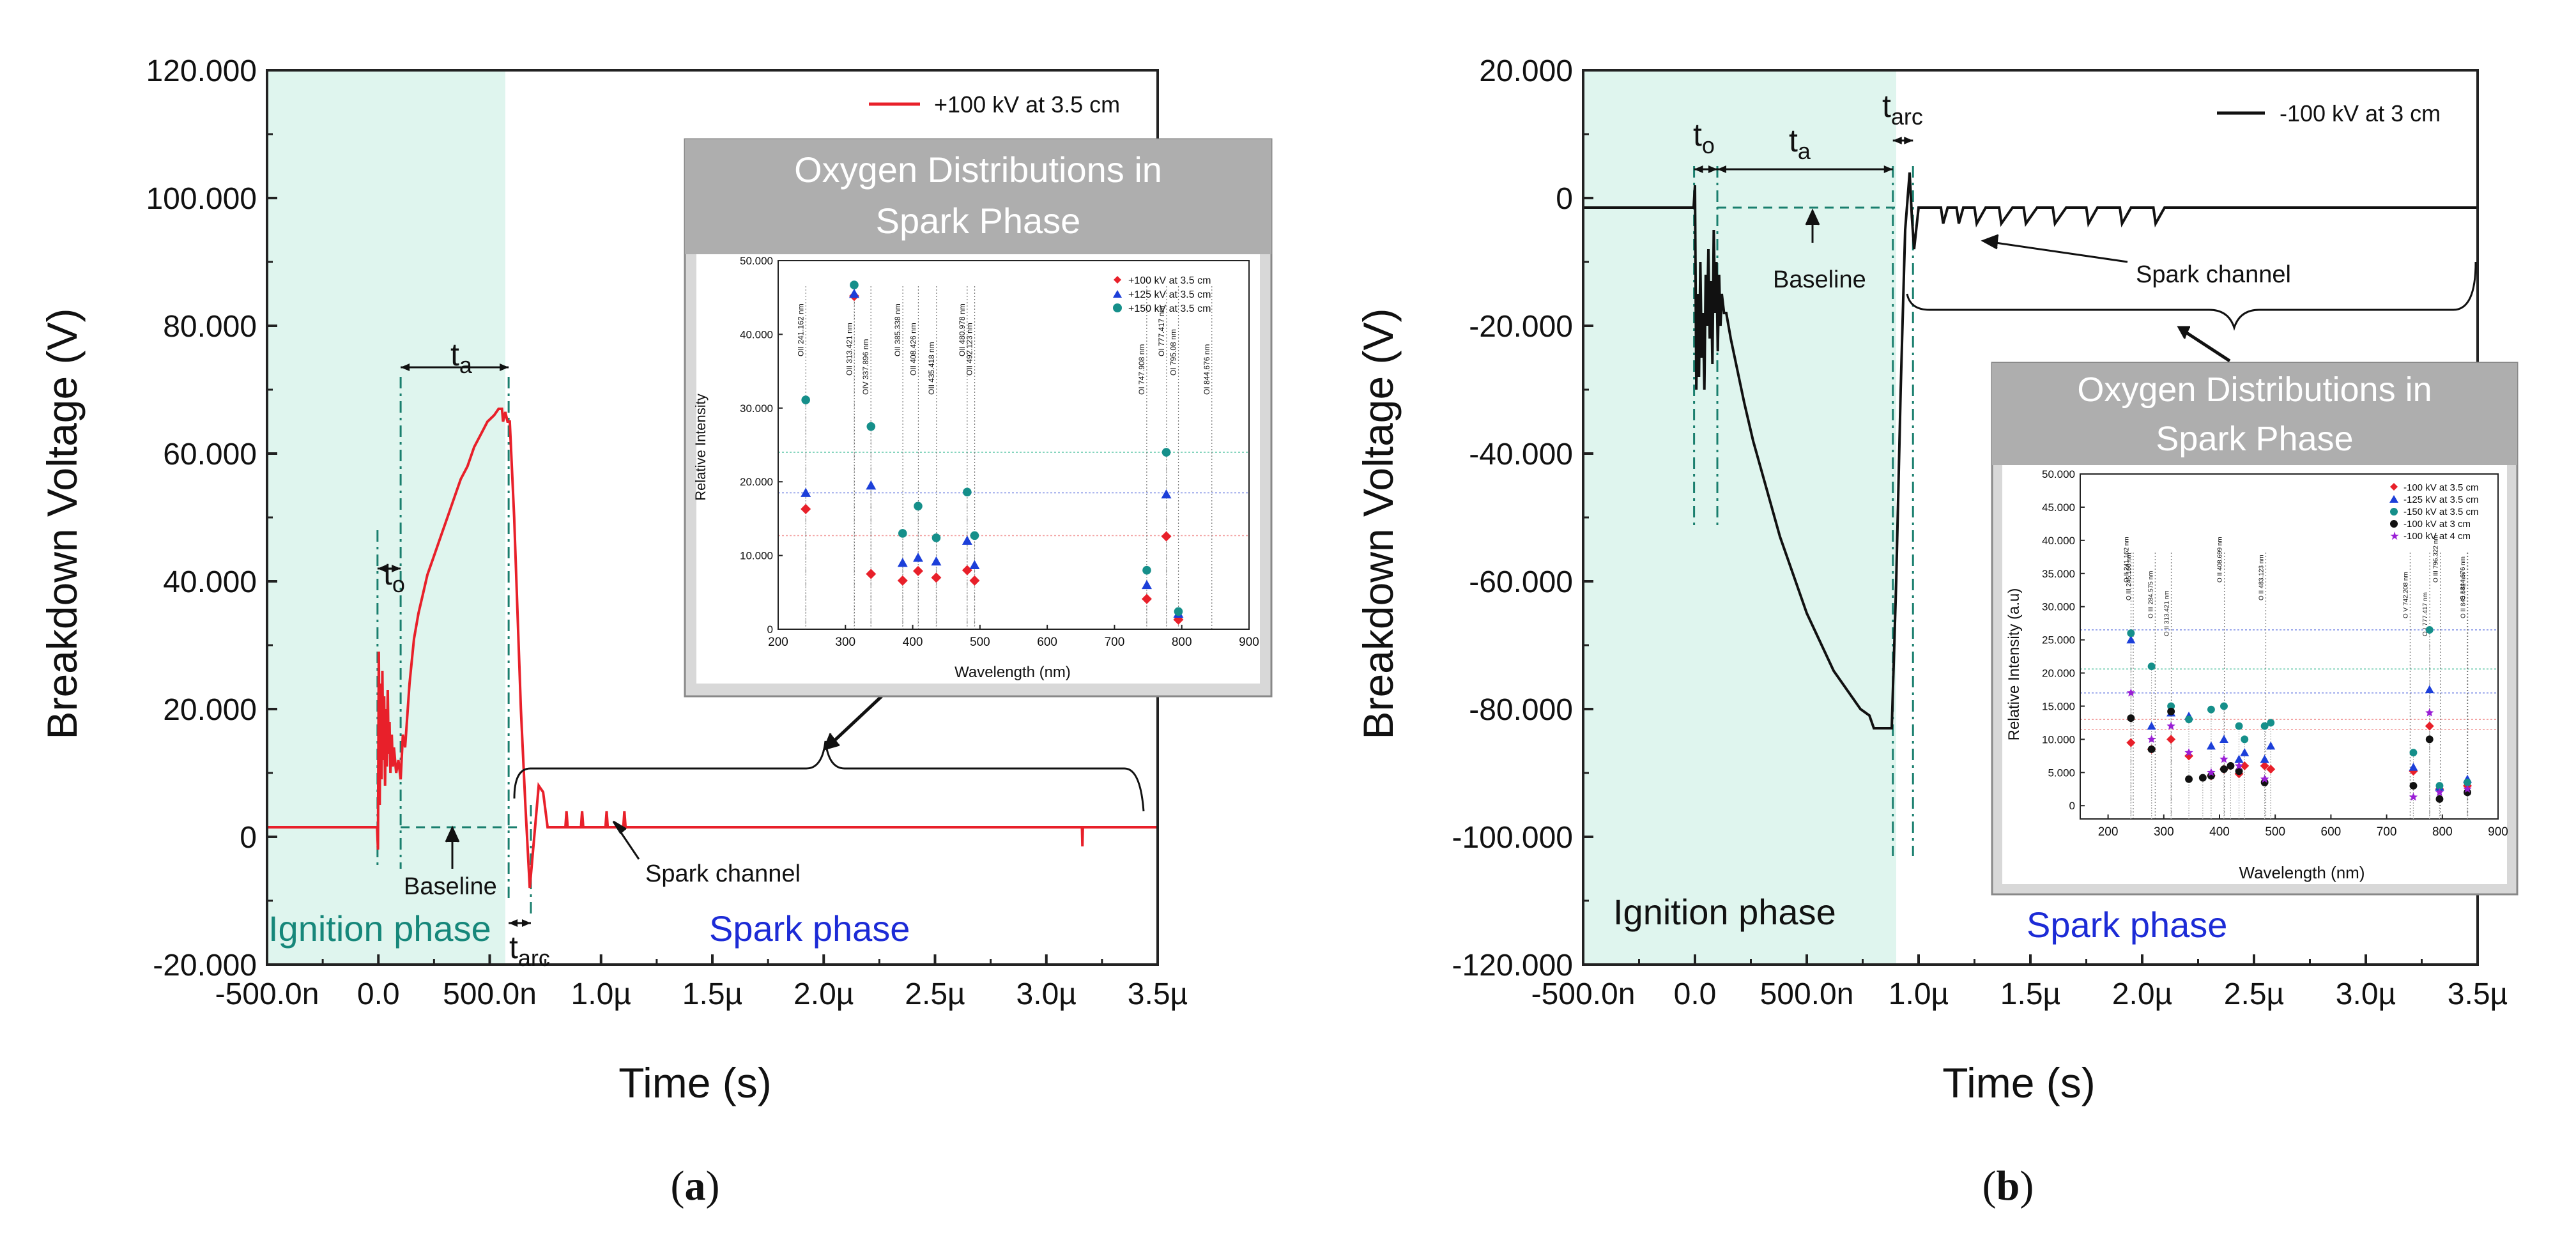  I want to click on y-tick-label: 80.000, so click(210, 327).